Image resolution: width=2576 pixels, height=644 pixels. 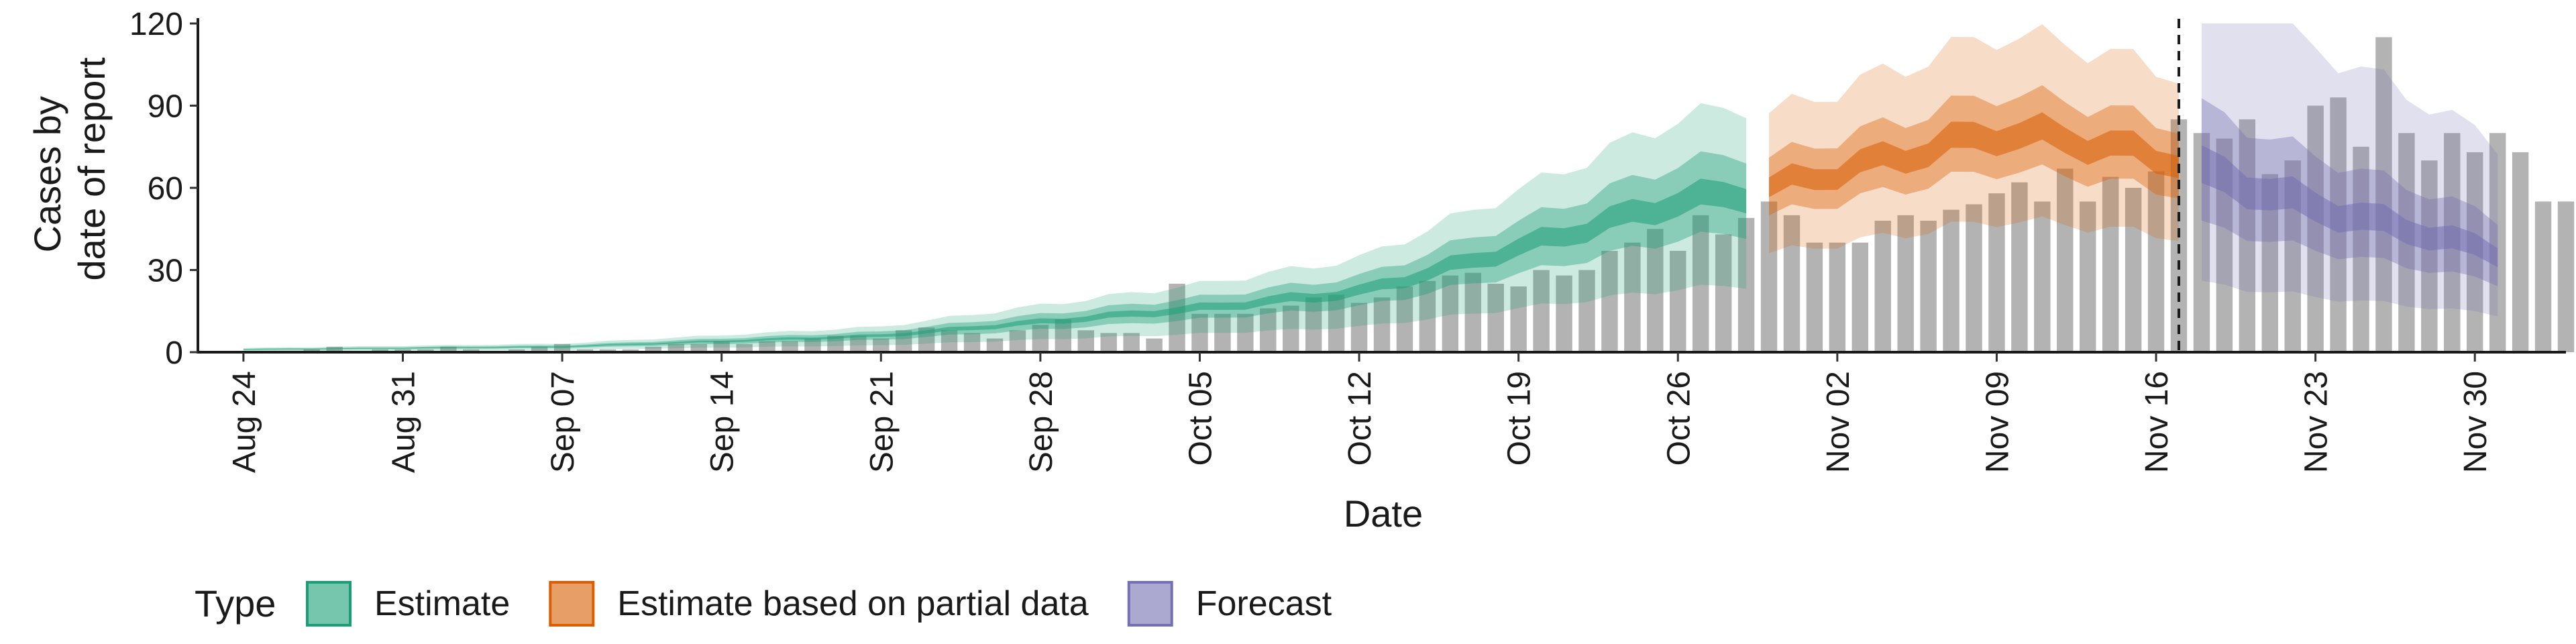 What do you see at coordinates (1997, 422) in the screenshot?
I see `x-tick-label: Nov 09` at bounding box center [1997, 422].